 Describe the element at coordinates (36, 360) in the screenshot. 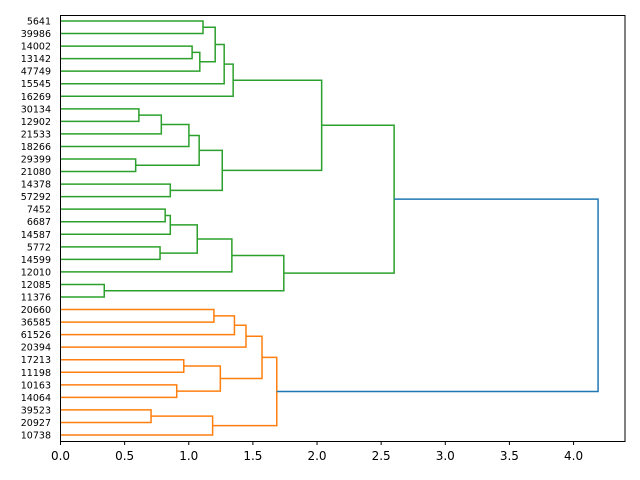

I see `leaf-label: 17213` at that location.